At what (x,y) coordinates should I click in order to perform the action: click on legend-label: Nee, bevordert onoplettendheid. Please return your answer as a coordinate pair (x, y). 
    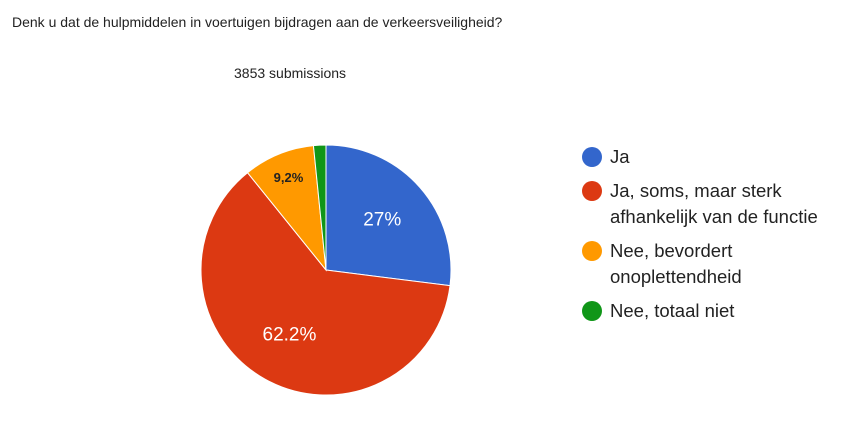
    Looking at the image, I should click on (676, 263).